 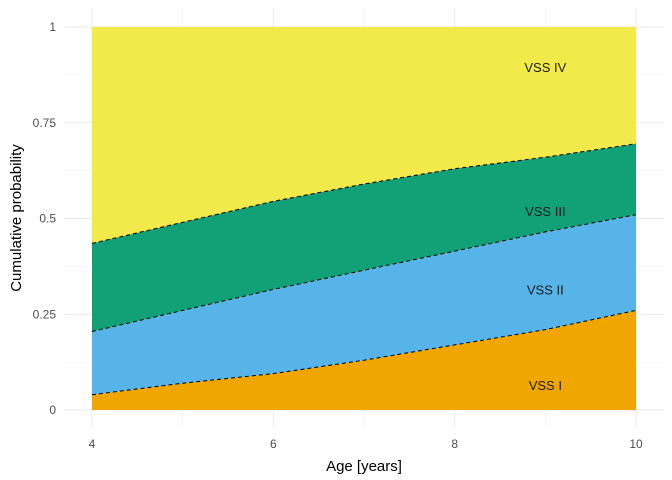 What do you see at coordinates (545, 211) in the screenshot?
I see `region-label: VSS III` at bounding box center [545, 211].